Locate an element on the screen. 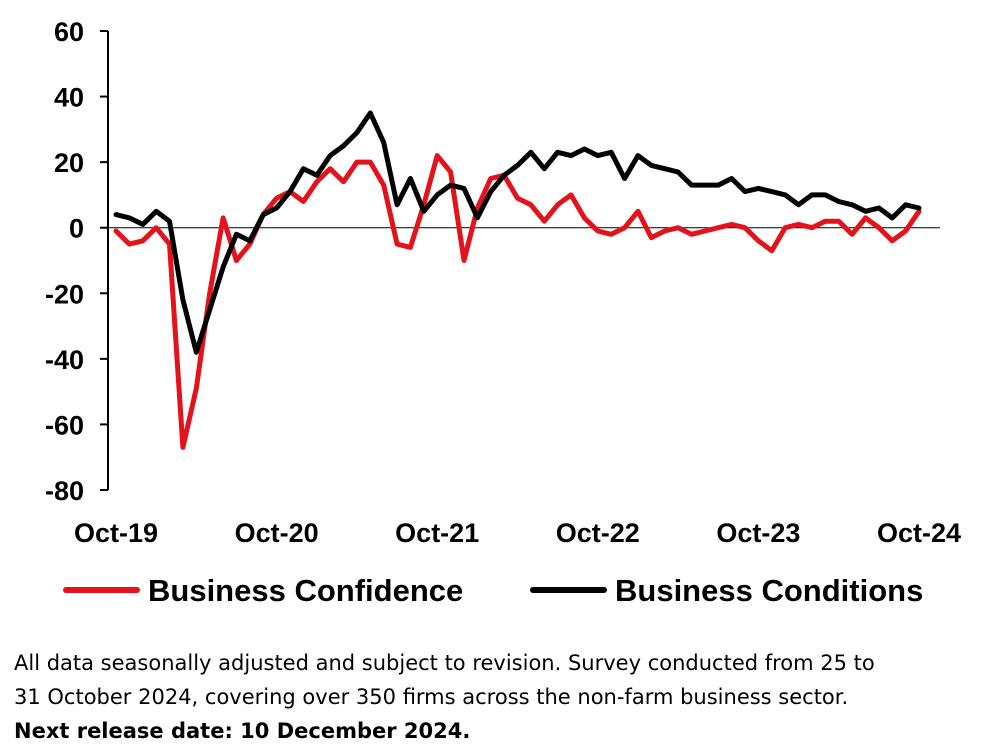  x-tick-label: Oct-21 is located at coordinates (437, 533).